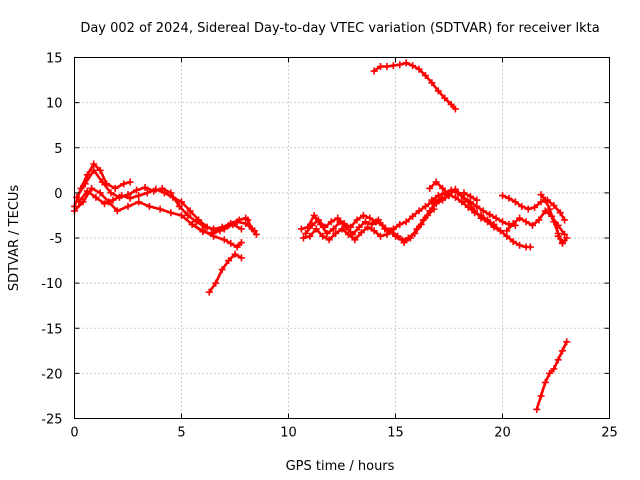  Describe the element at coordinates (74, 433) in the screenshot. I see `x-tick-label: 0` at that location.